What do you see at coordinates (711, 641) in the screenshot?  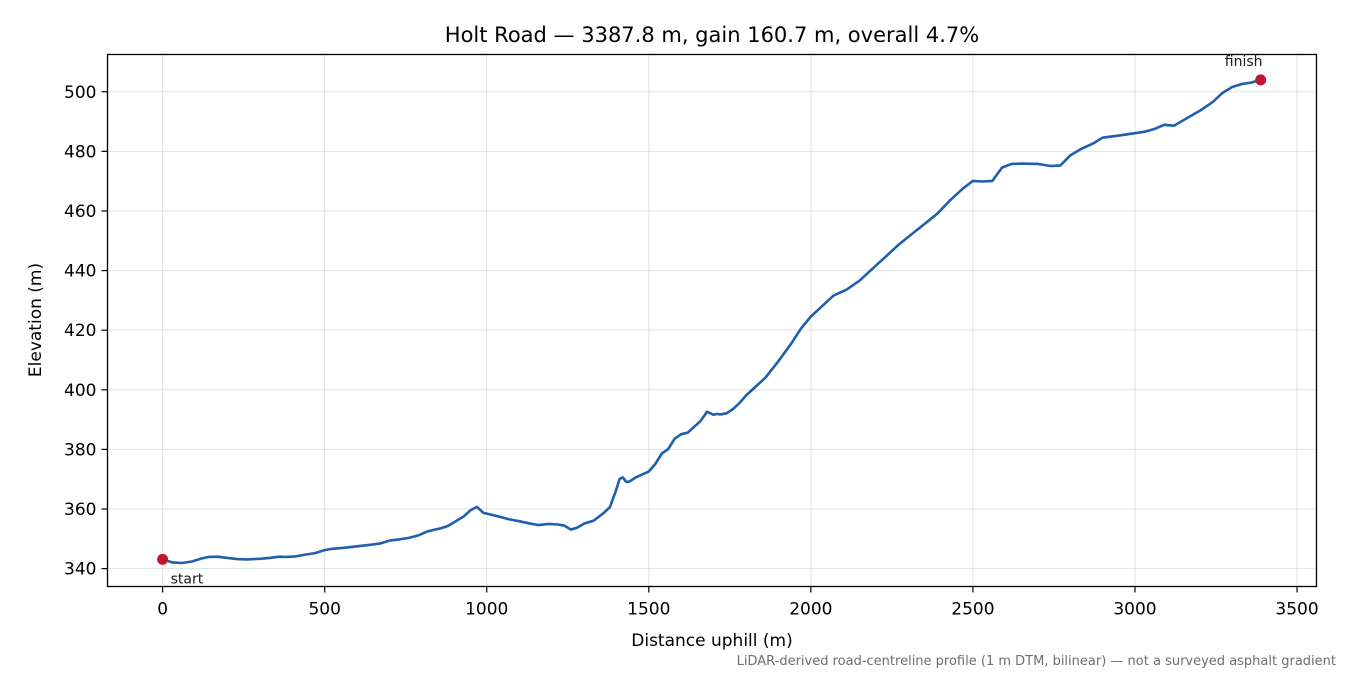 I see `x-axis-label: Distance uphill (m)` at bounding box center [711, 641].